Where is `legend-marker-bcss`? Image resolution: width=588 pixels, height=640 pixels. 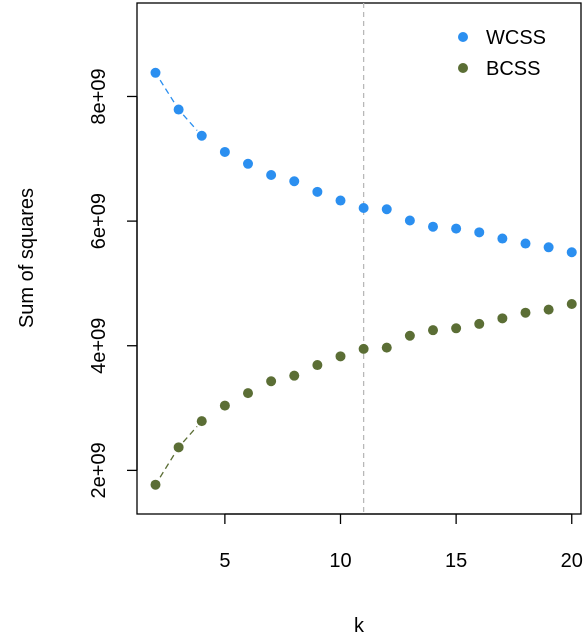 legend-marker-bcss is located at coordinates (463, 68).